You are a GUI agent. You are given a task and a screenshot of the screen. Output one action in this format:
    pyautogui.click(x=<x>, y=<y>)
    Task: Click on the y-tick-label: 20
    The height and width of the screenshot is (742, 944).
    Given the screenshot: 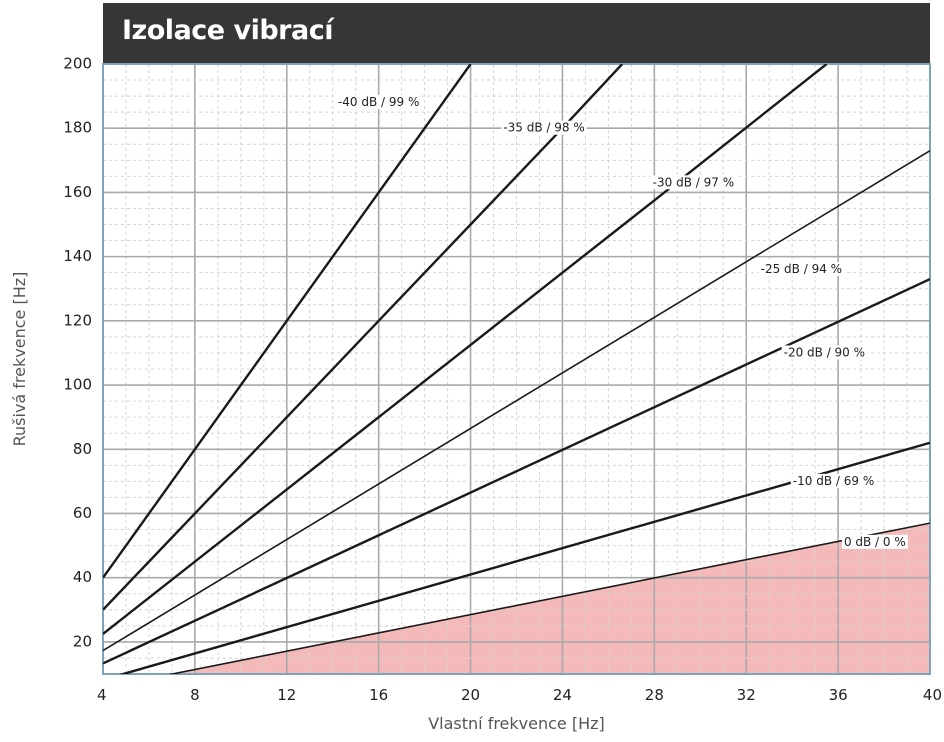 What is the action you would take?
    pyautogui.click(x=82, y=641)
    